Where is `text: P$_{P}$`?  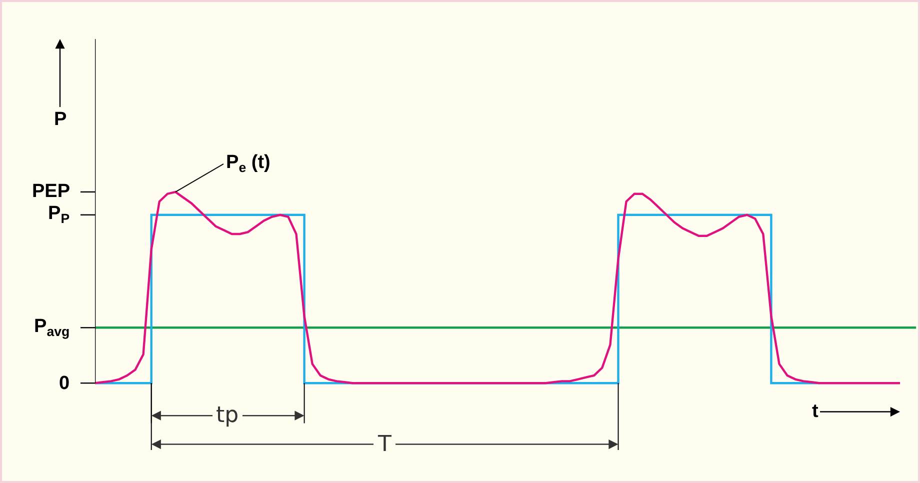
text: P$_{P}$ is located at coordinates (59, 214).